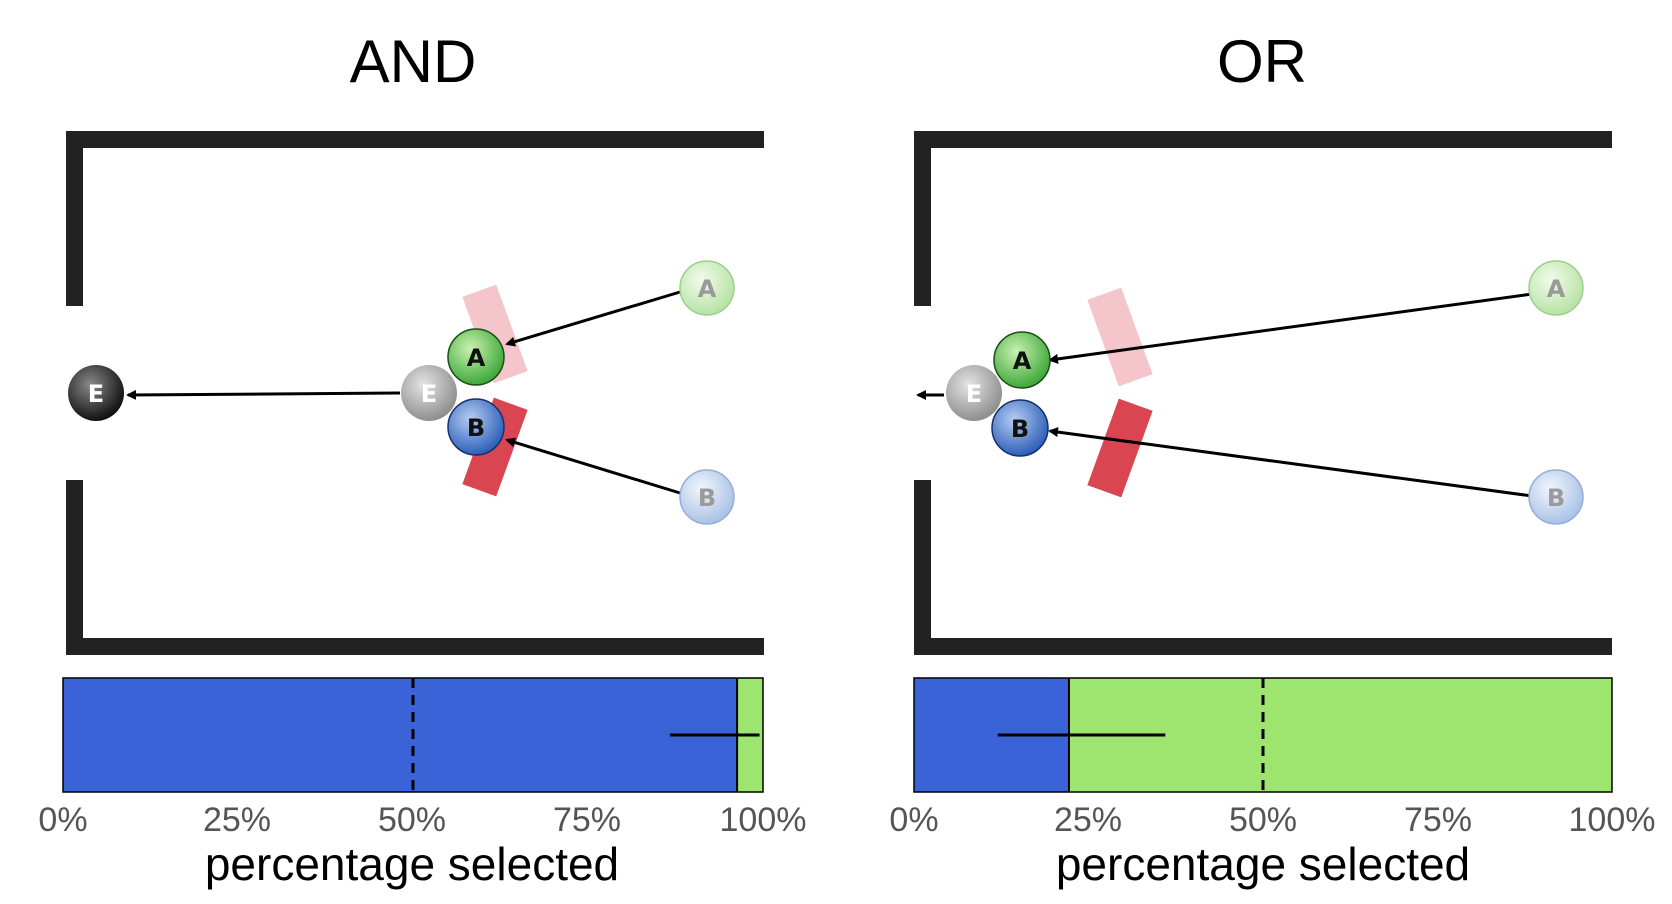  What do you see at coordinates (263, 394) in the screenshot?
I see `arrow-e-to-exit` at bounding box center [263, 394].